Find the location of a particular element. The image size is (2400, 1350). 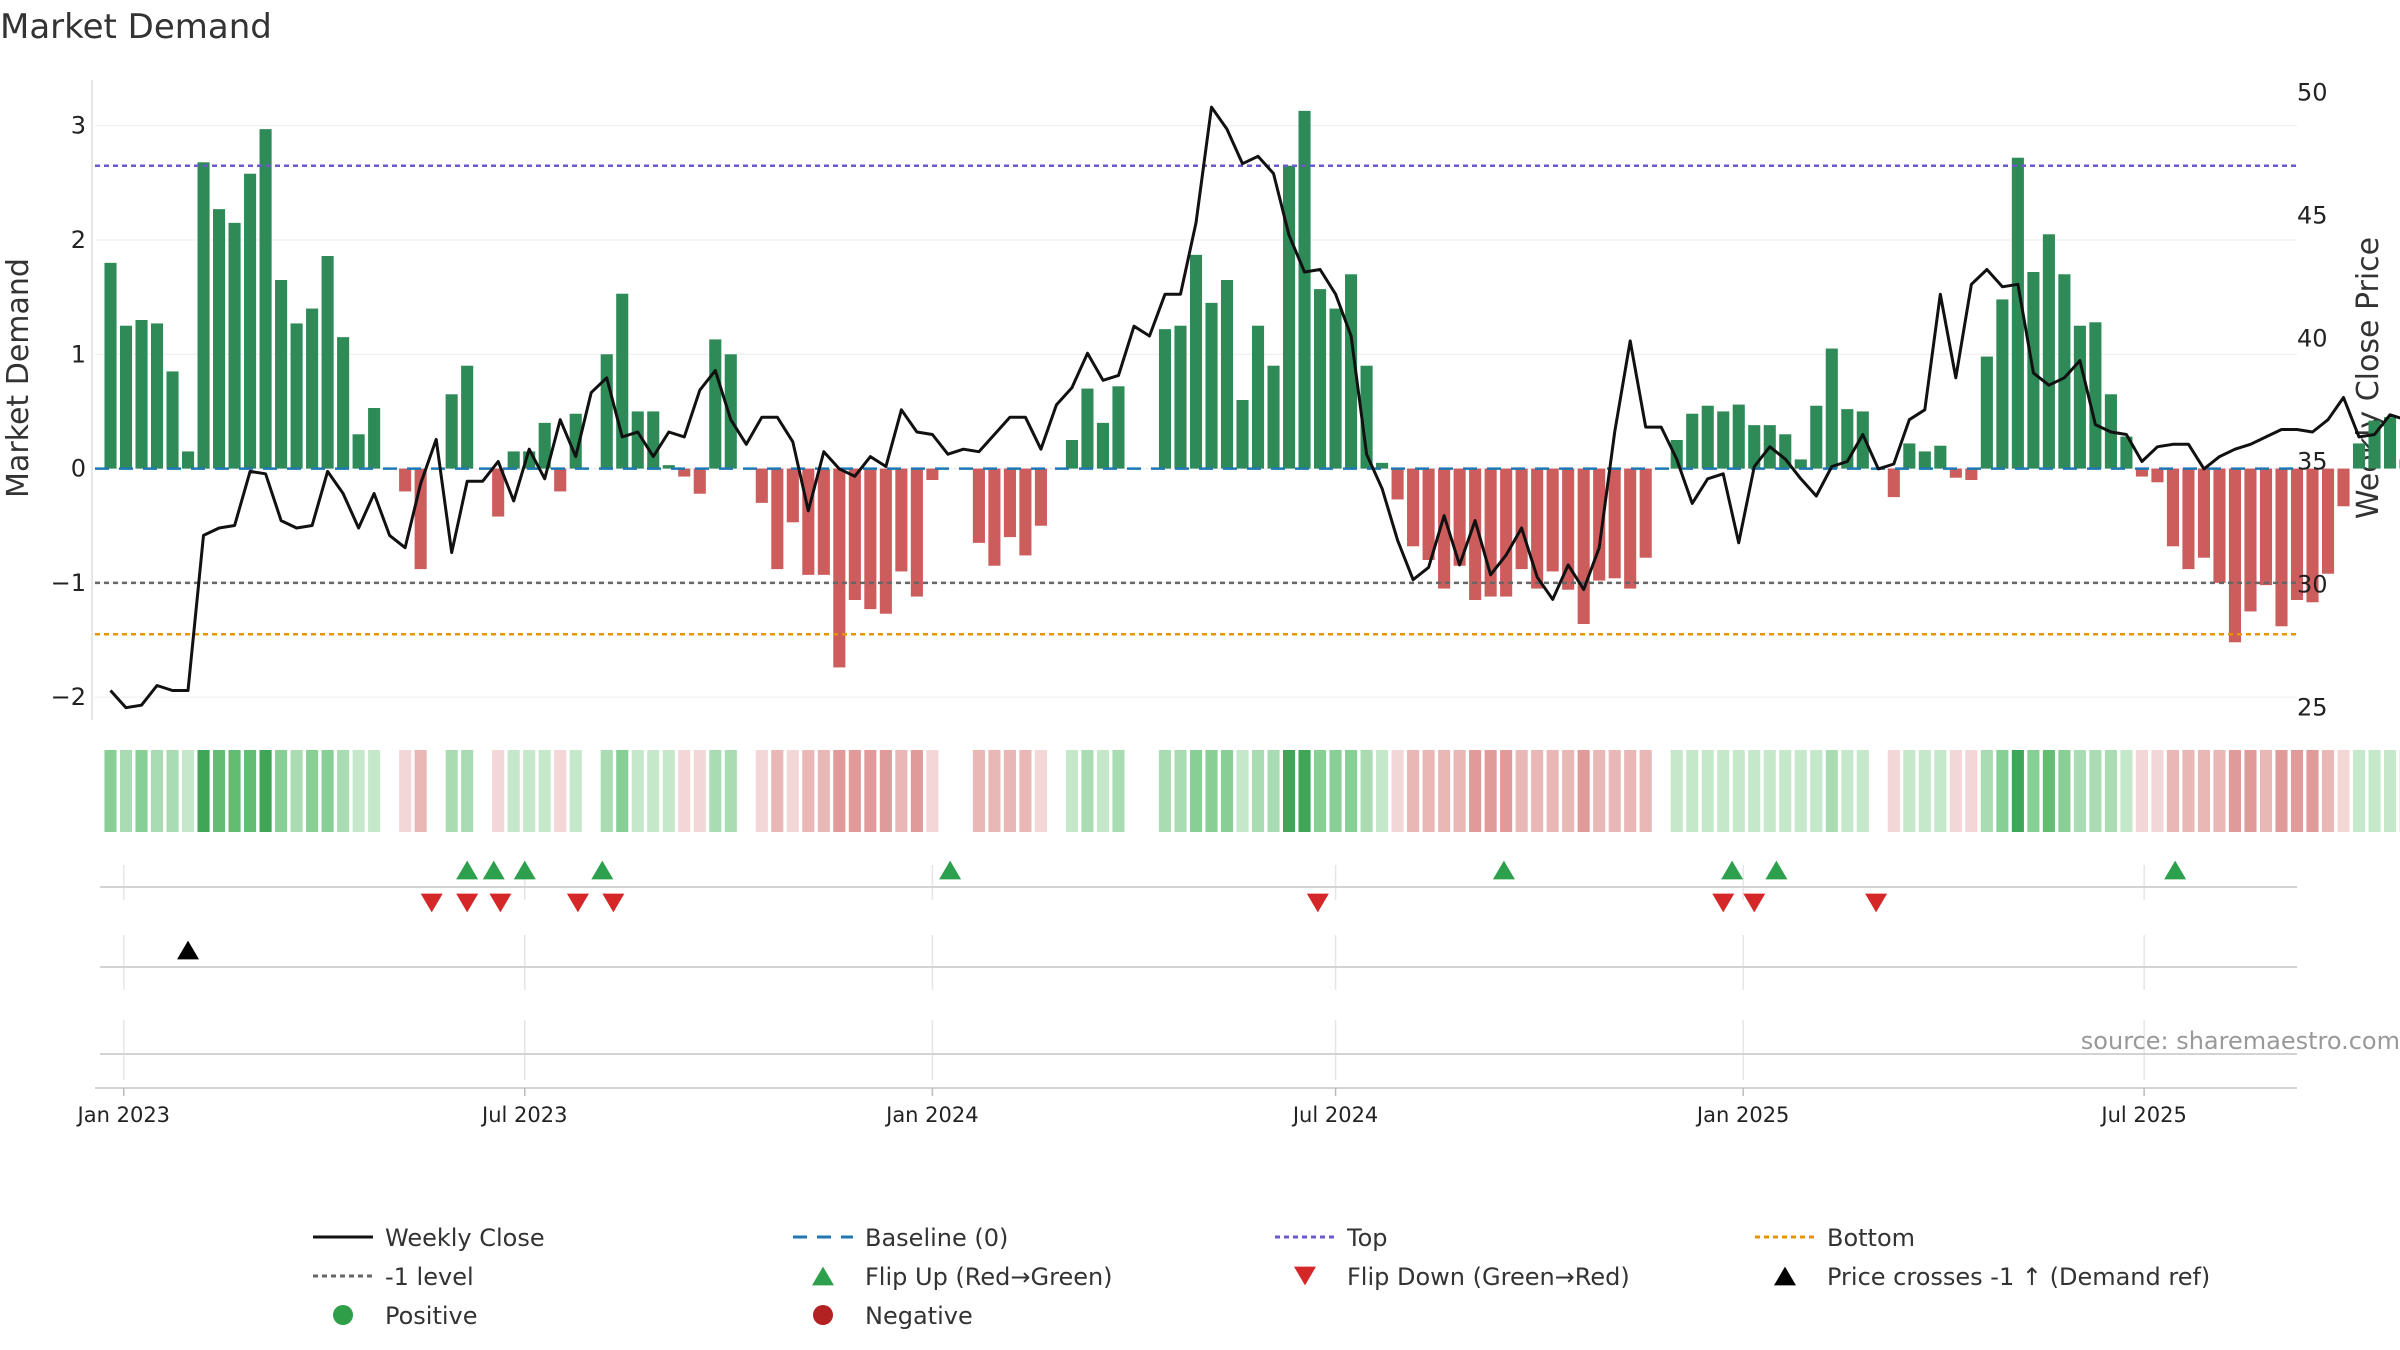

legend-item: Top is located at coordinates (1331, 1238).